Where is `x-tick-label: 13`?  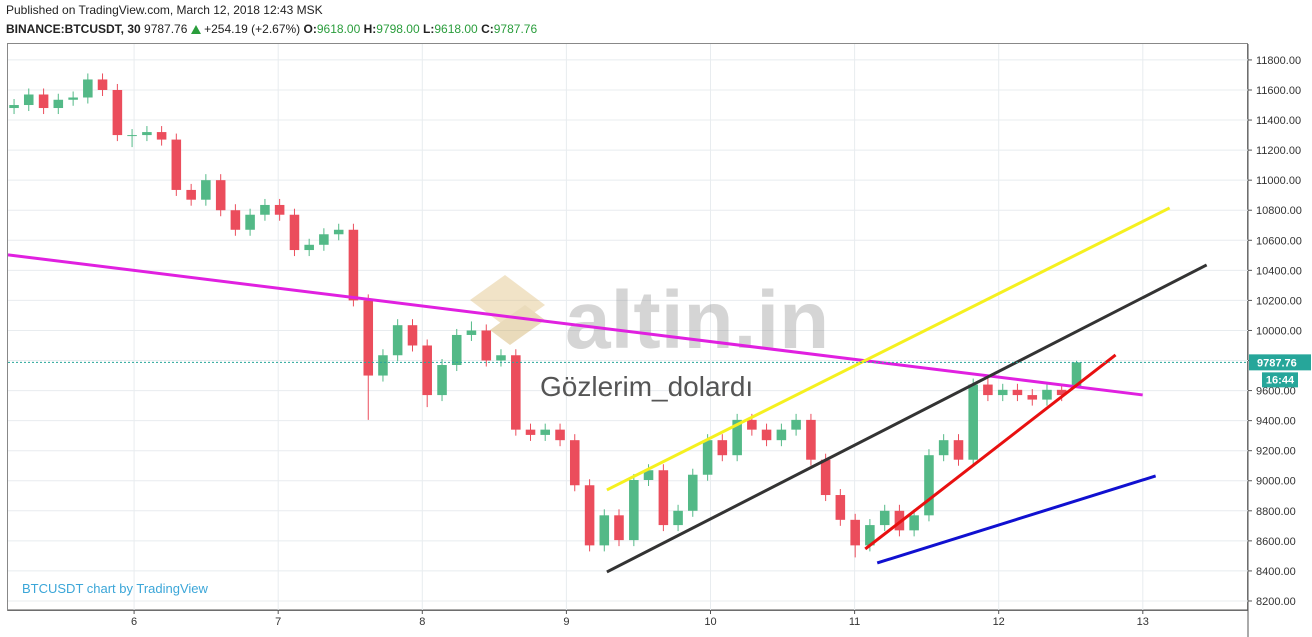
x-tick-label: 13 is located at coordinates (1143, 622).